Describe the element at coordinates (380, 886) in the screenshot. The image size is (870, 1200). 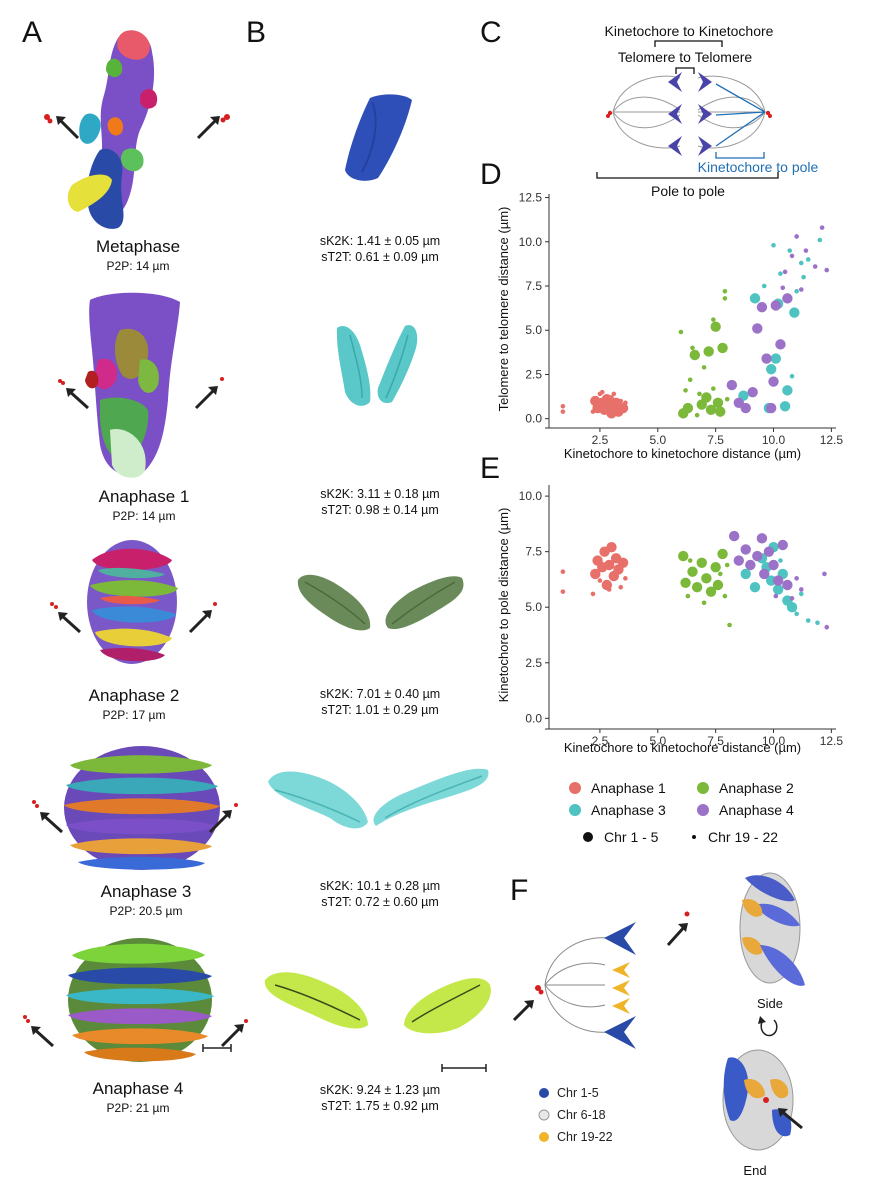
I see `measure-sk2k-anaphase3: sK2K: 10.1 ± 0.28 µm` at that location.